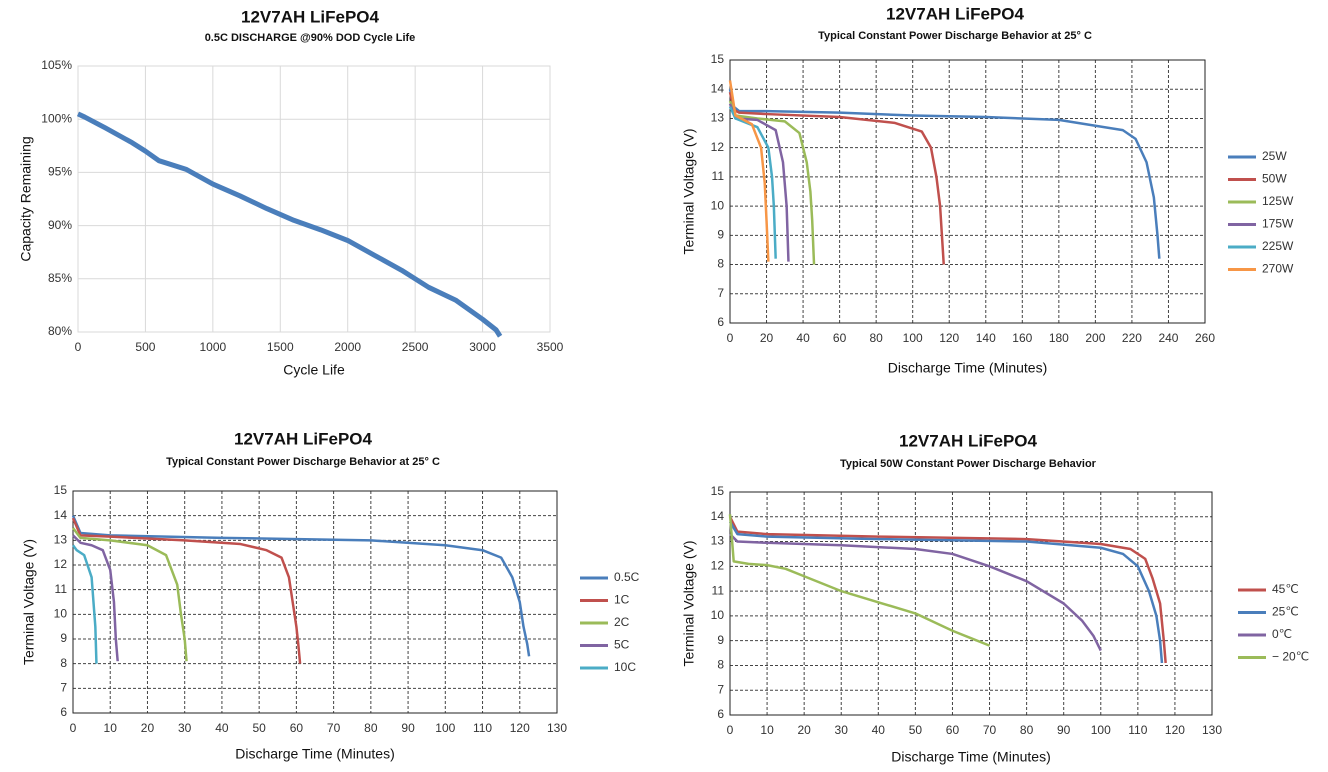 The width and height of the screenshot is (1328, 772). What do you see at coordinates (56, 118) in the screenshot?
I see `y-tick-label: 100%` at bounding box center [56, 118].